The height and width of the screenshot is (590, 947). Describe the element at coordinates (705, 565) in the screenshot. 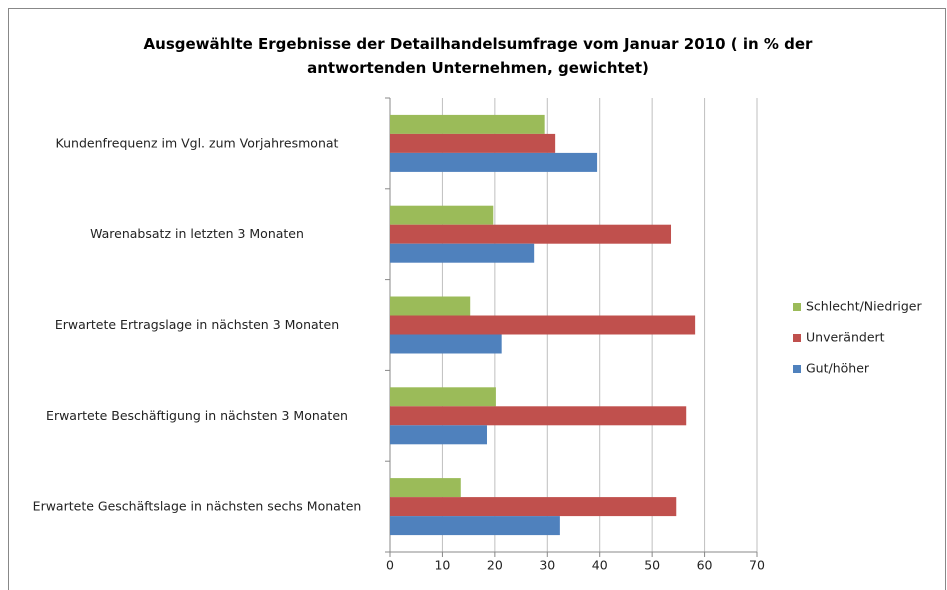

I see `x-tick-label: 60` at that location.